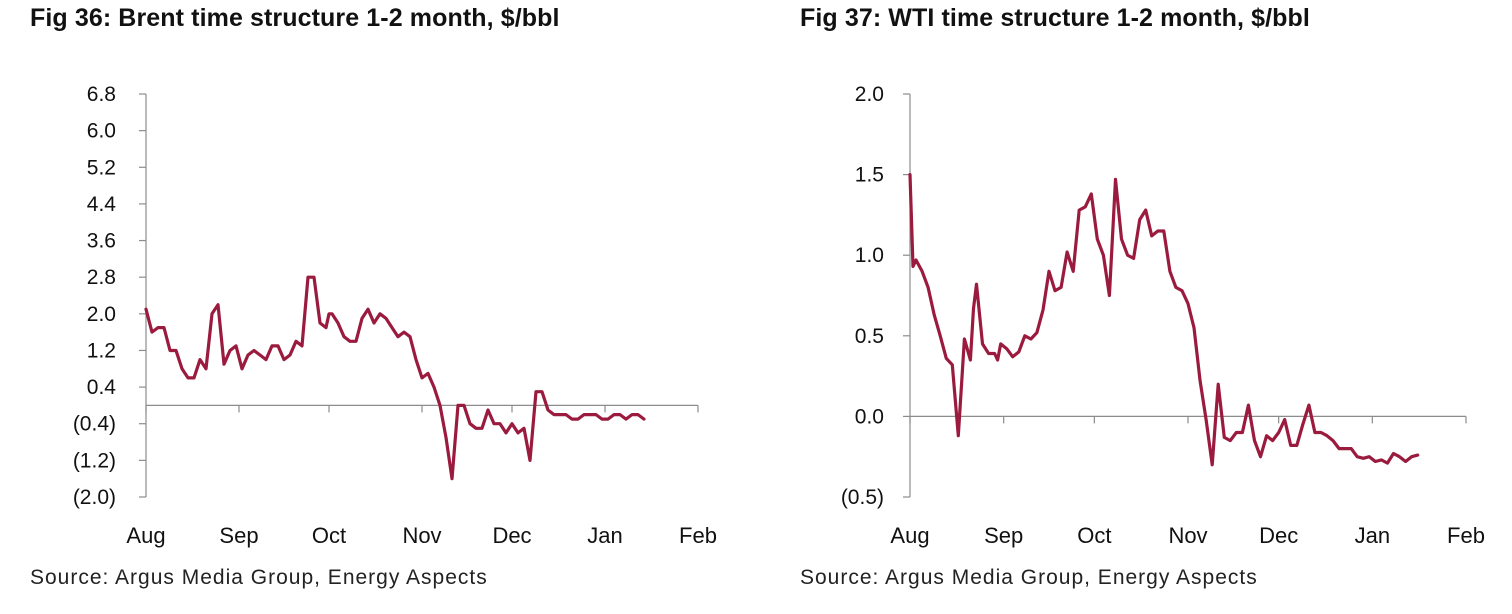  I want to click on y-tick-label: 0.5, so click(869, 336).